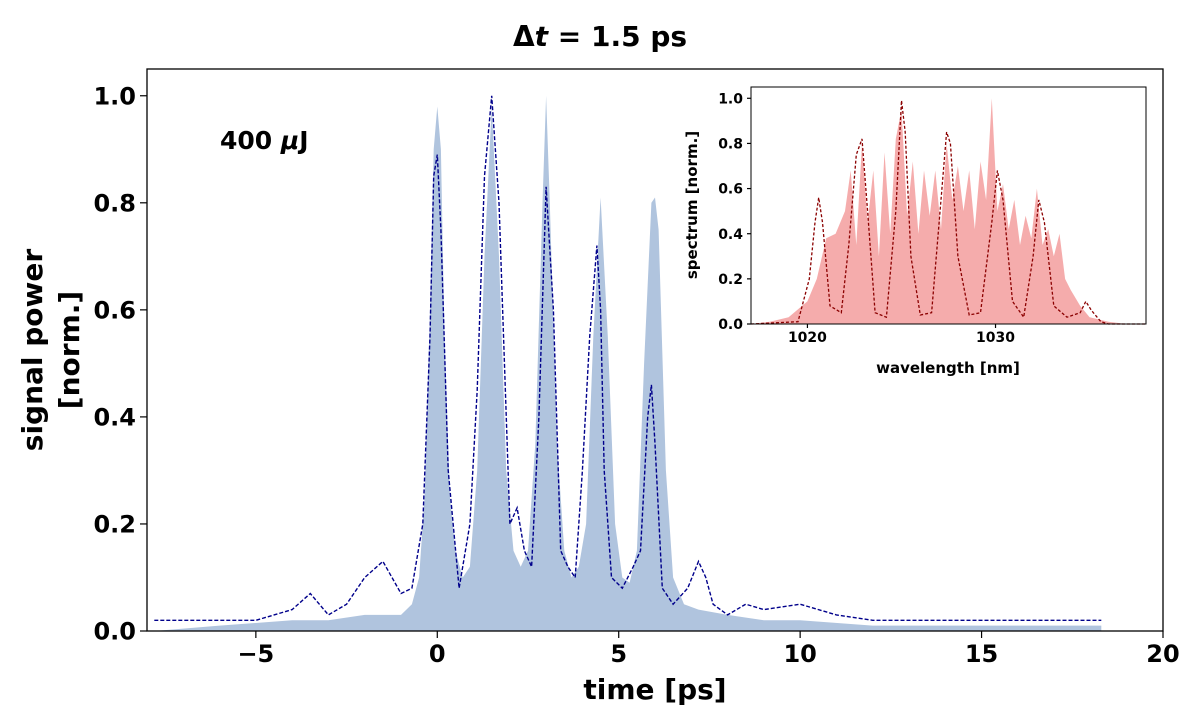  Describe the element at coordinates (617, 36) in the screenshot. I see `title-rest: = 1.5 ps` at that location.